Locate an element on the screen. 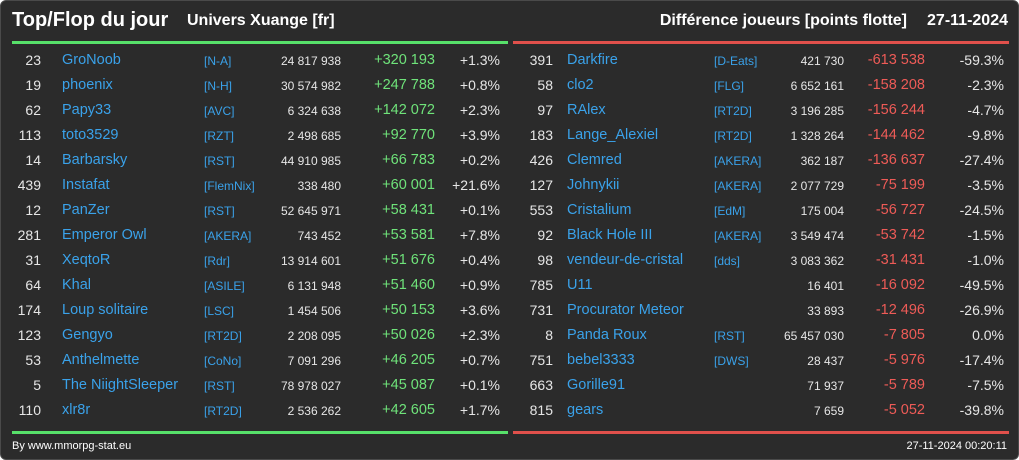 The width and height of the screenshot is (1019, 460). percent-cell: -59.3% is located at coordinates (981, 60).